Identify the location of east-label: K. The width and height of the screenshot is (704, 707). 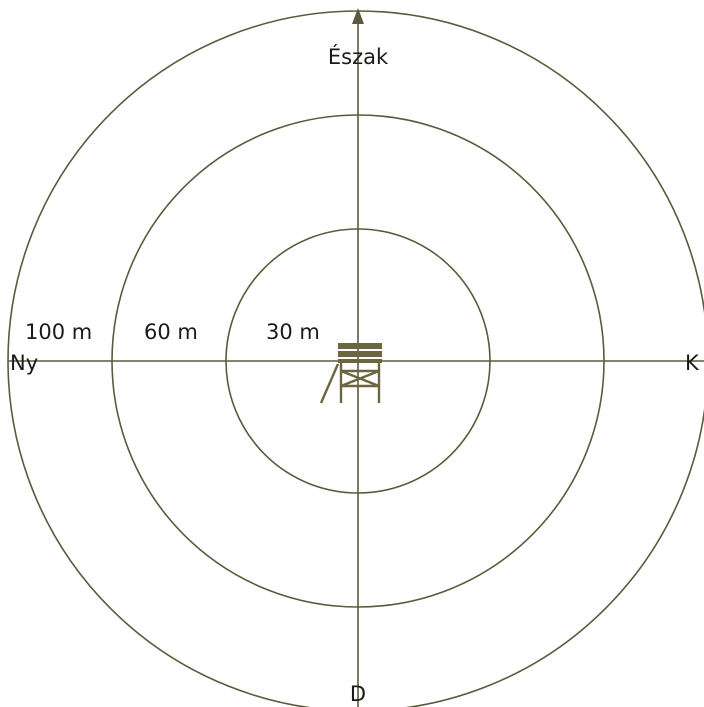
(692, 363).